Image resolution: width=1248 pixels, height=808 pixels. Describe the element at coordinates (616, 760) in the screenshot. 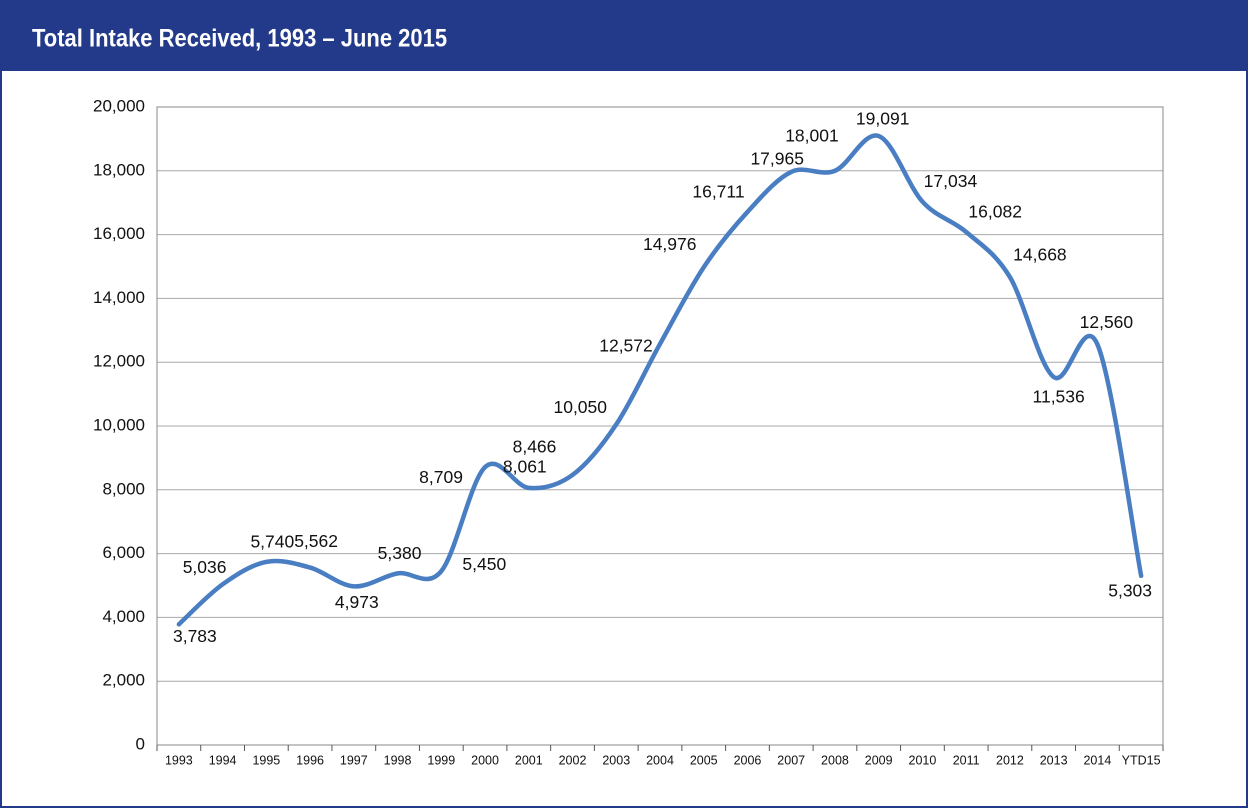

I see `x-tick-label: 2003` at that location.